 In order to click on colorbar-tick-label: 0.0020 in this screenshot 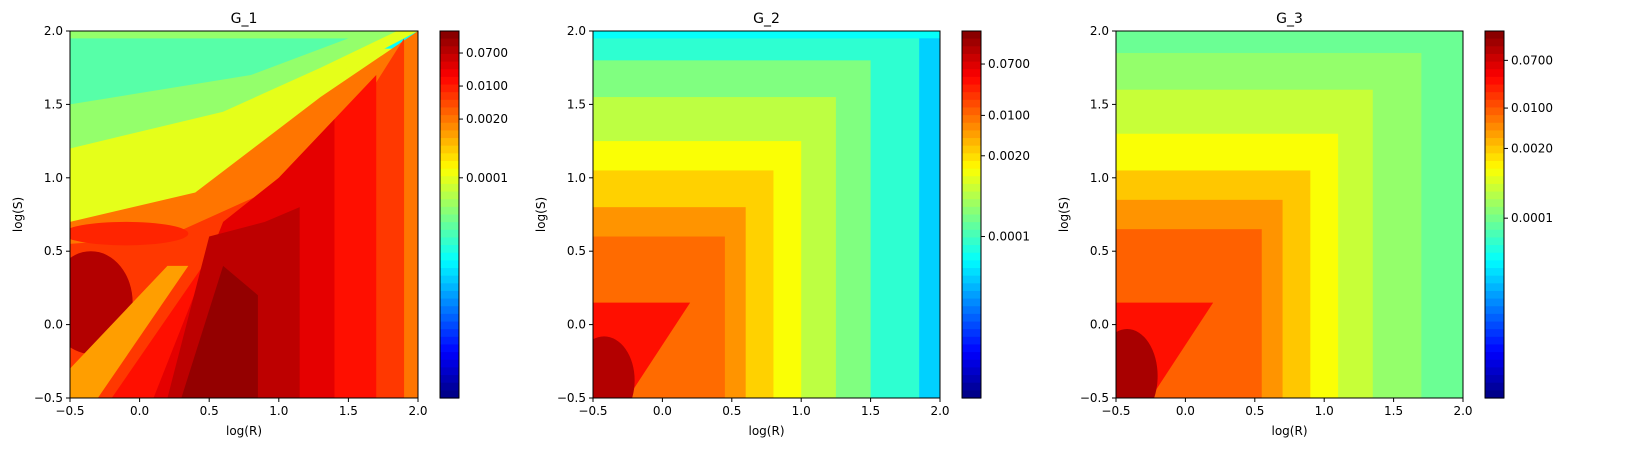, I will do `click(1532, 148)`.